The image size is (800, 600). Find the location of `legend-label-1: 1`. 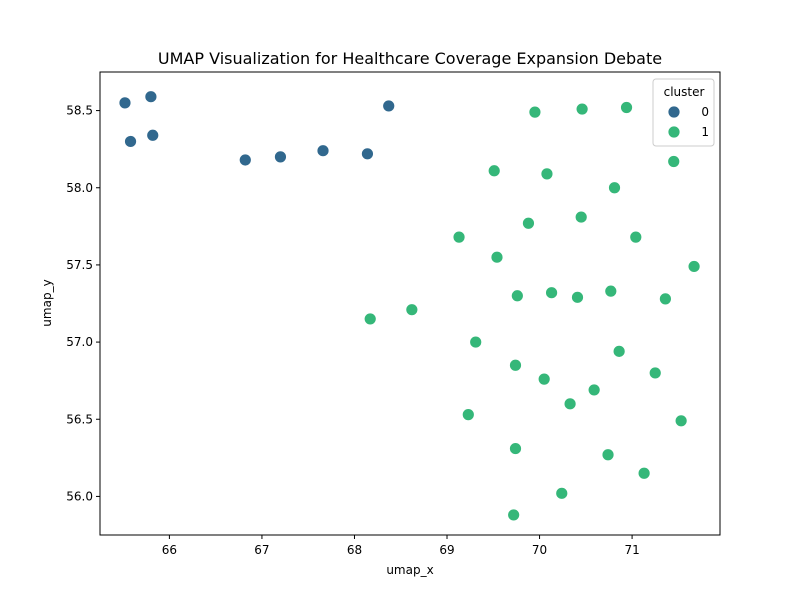

legend-label-1: 1 is located at coordinates (705, 132).